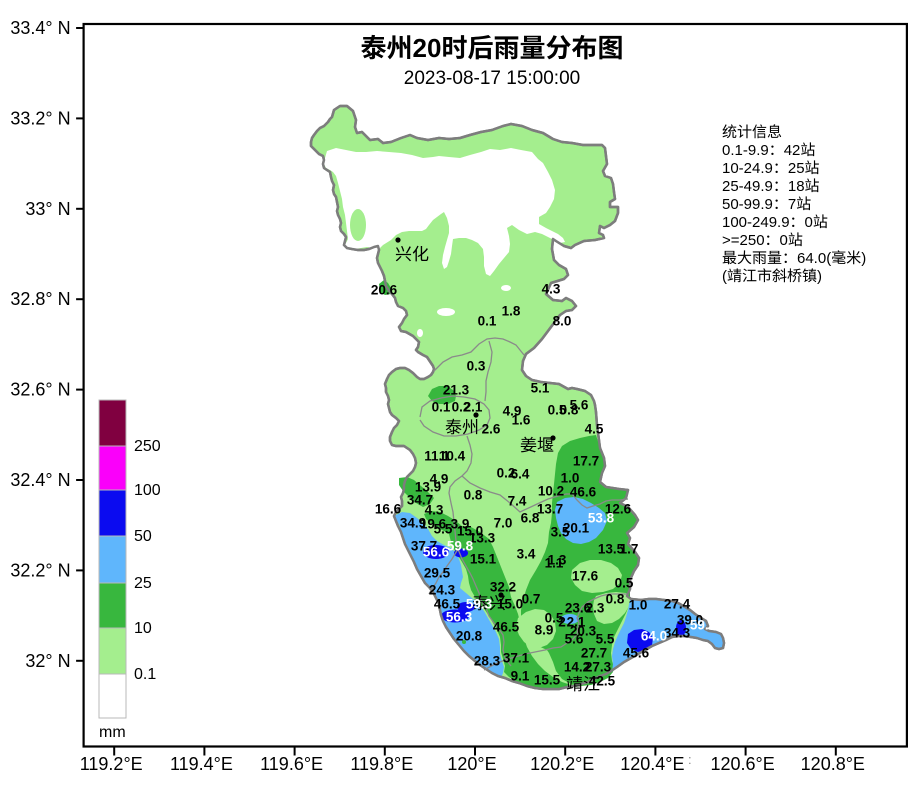 This screenshot has height=791, width=920. Describe the element at coordinates (618, 509) in the screenshot. I see `svg-text: 12.6` at that location.